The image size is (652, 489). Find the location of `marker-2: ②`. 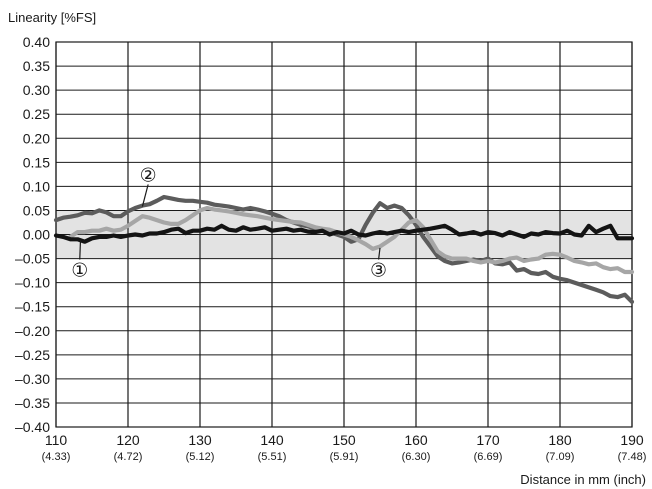

marker-2: ② is located at coordinates (148, 175).